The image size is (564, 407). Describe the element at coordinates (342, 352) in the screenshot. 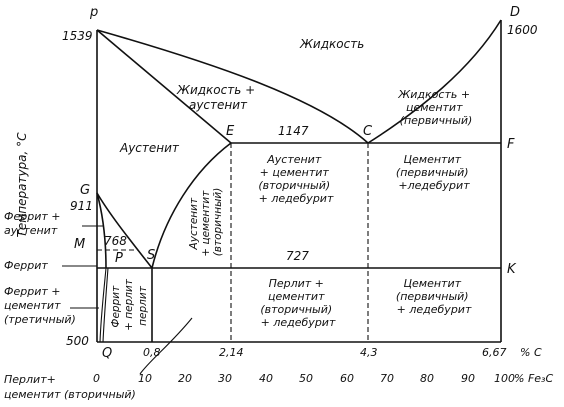

I see `carbon-axis: 0,8 2,14 4,3 6,67 % C` at that location.